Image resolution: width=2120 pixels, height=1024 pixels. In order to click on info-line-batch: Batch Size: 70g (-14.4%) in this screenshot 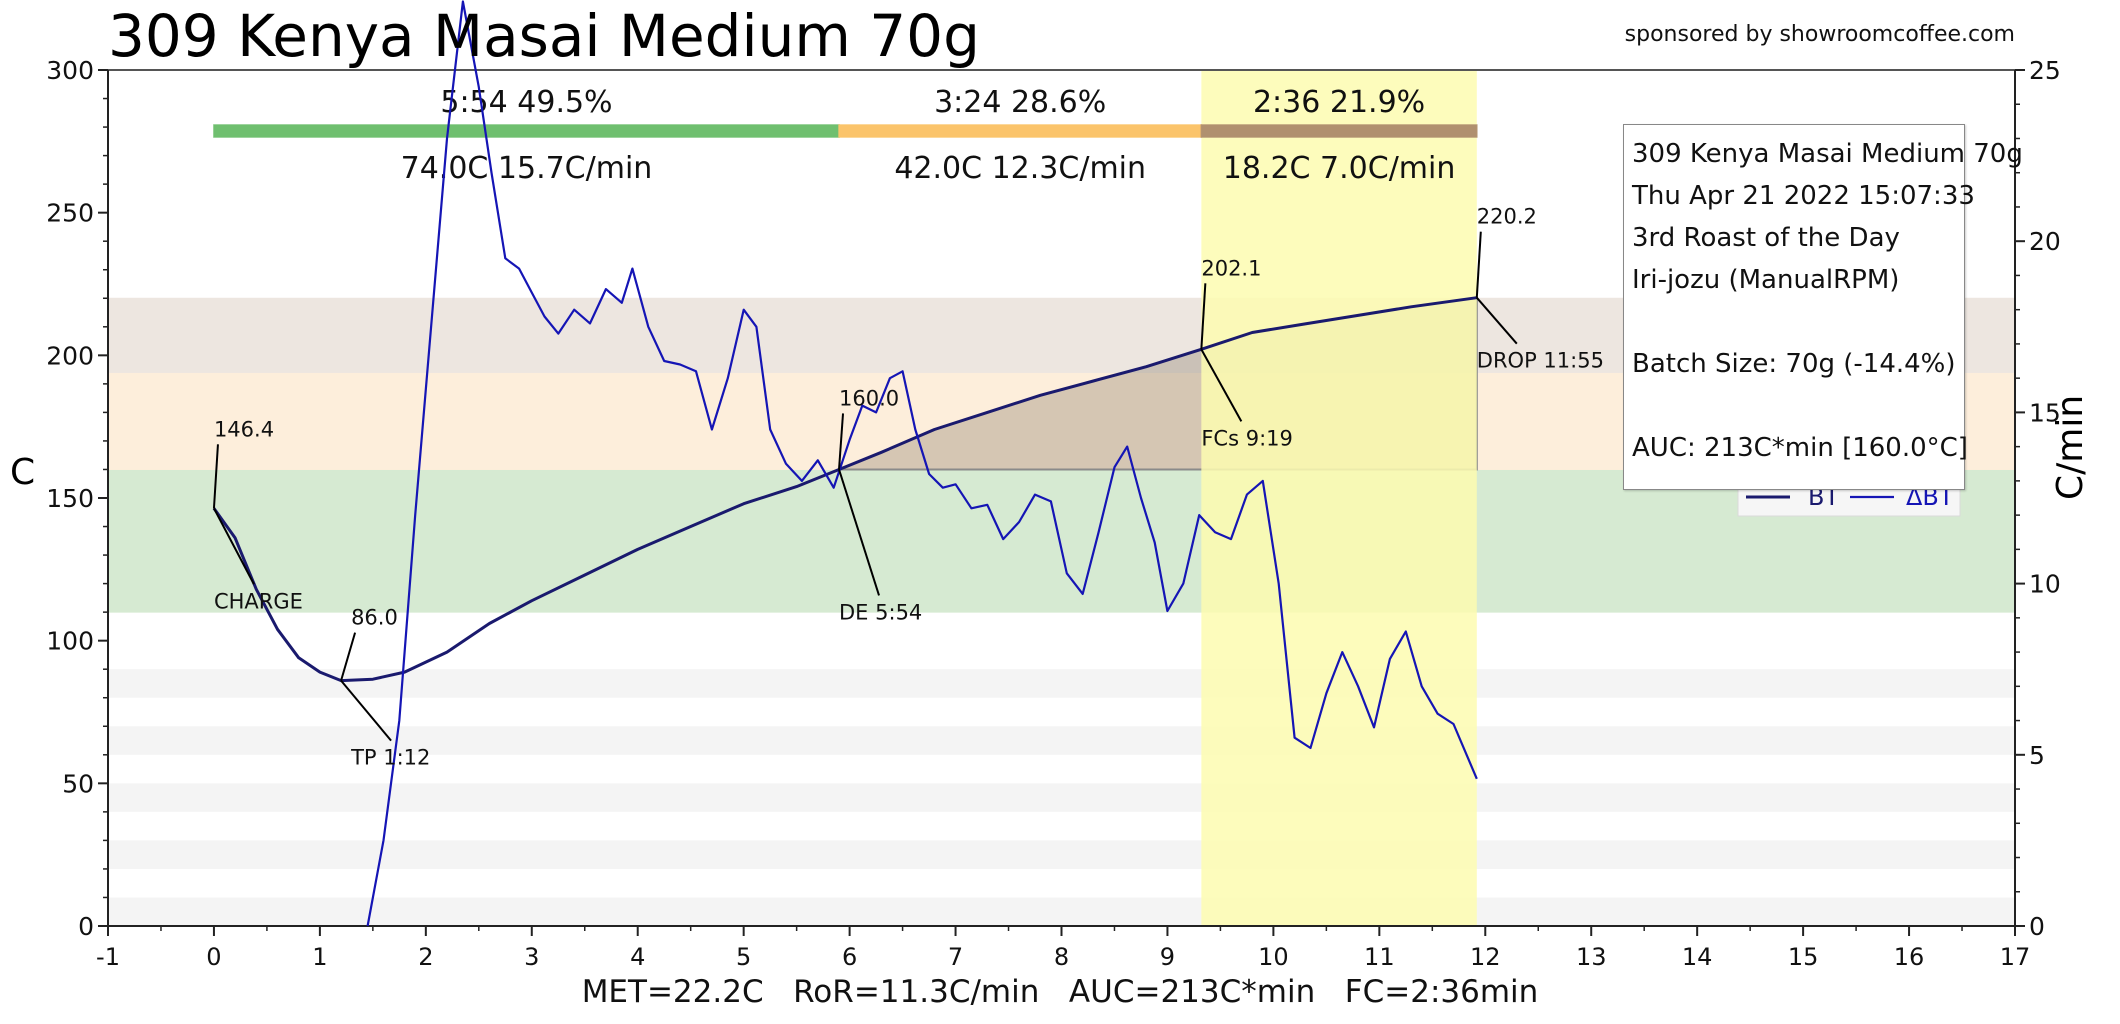, I will do `click(1794, 364)`.